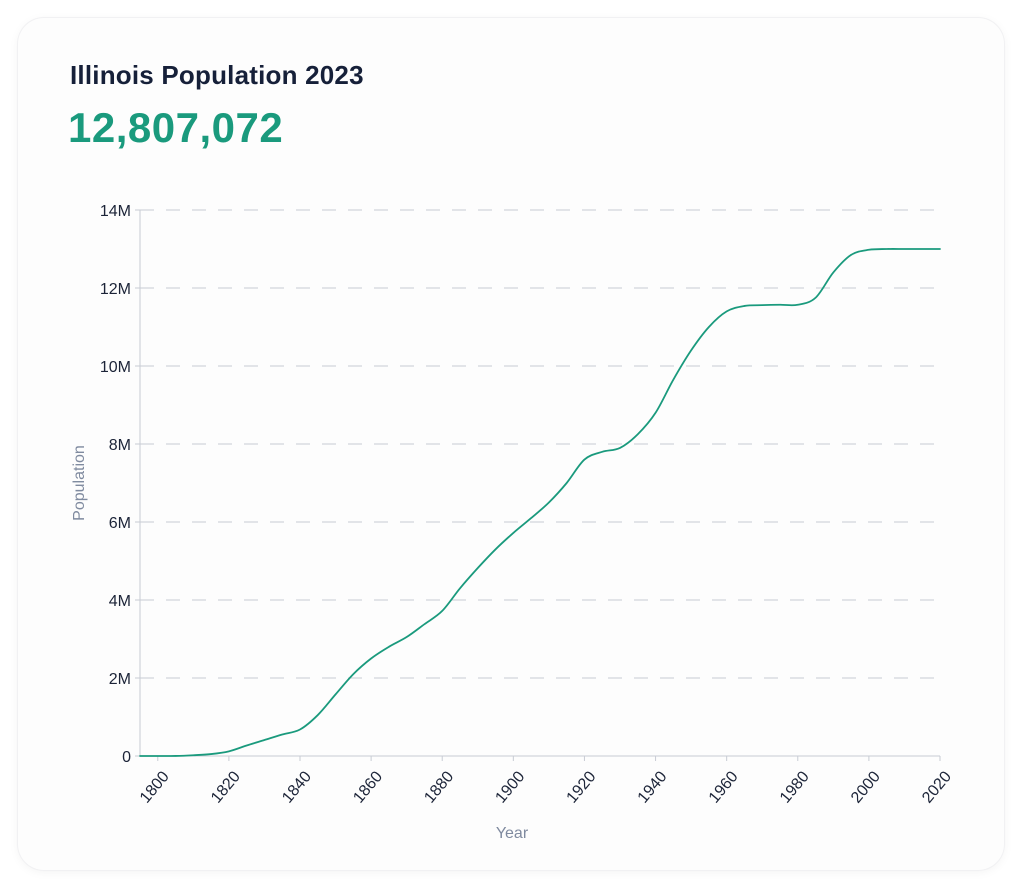 The image size is (1024, 888). I want to click on x-tick-label: 1880, so click(439, 787).